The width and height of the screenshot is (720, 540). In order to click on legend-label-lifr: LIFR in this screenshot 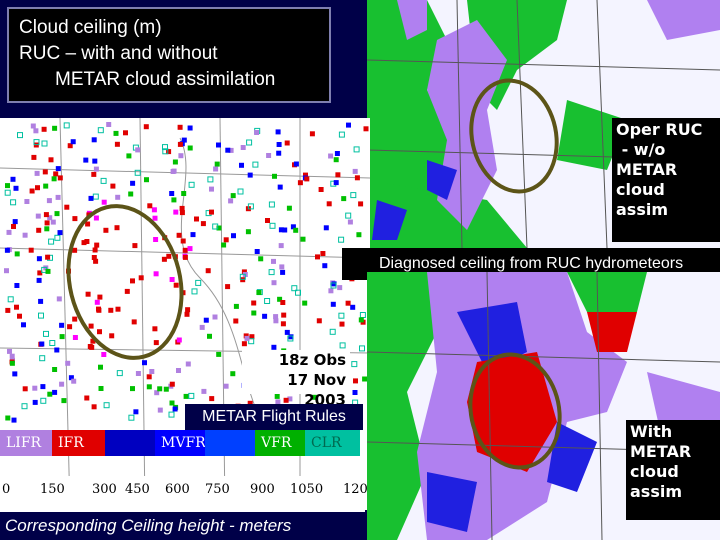, I will do `click(24, 443)`.